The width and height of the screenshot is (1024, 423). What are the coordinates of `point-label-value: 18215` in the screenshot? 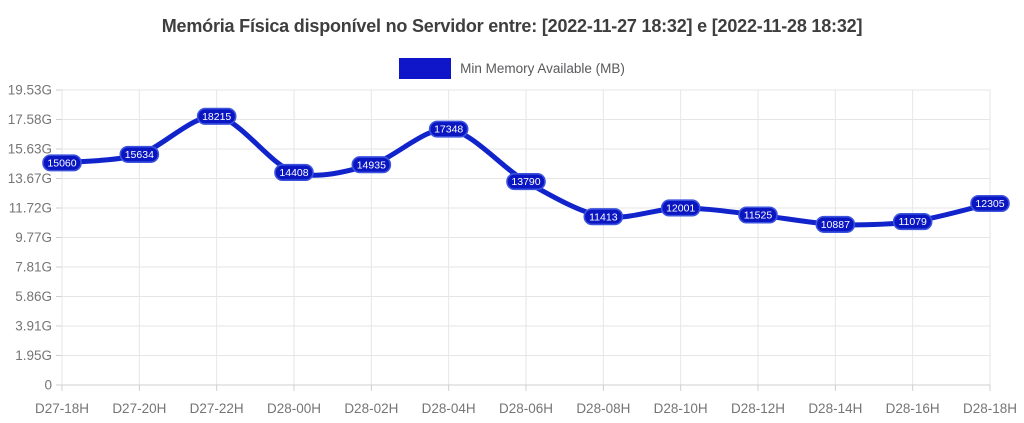 It's located at (216, 117).